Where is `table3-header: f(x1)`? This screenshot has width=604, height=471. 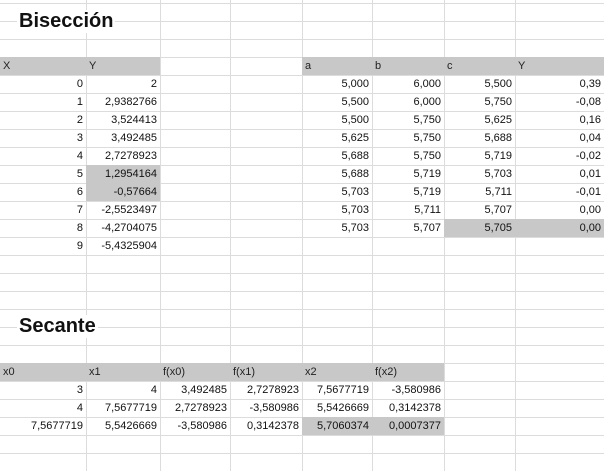 table3-header: f(x1) is located at coordinates (266, 372).